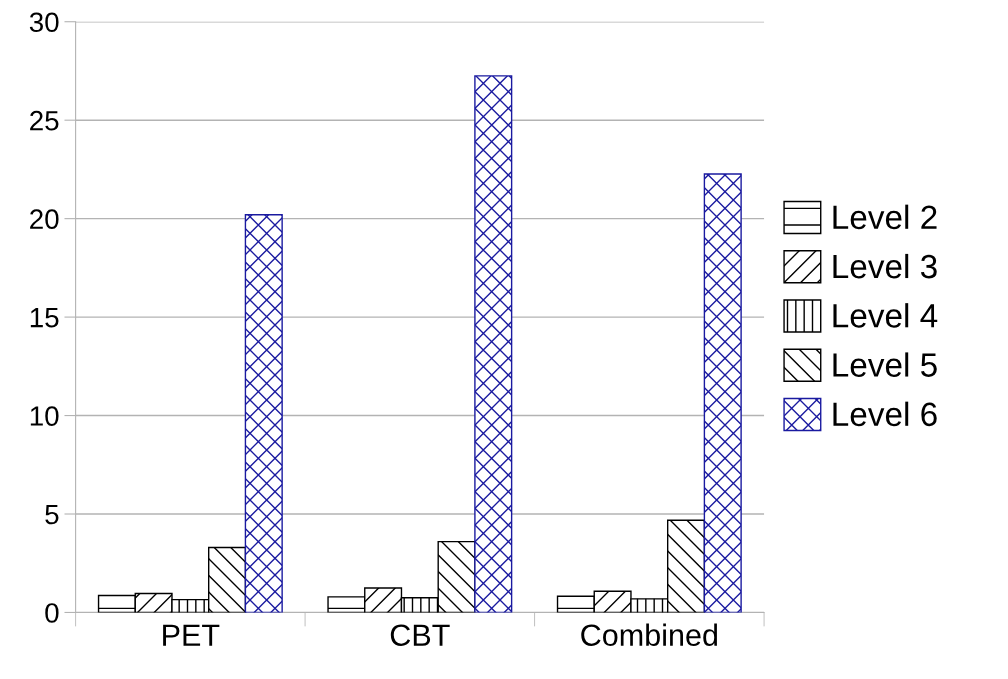 This screenshot has height=679, width=1008. What do you see at coordinates (191, 635) in the screenshot?
I see `x-tick-label: PET` at bounding box center [191, 635].